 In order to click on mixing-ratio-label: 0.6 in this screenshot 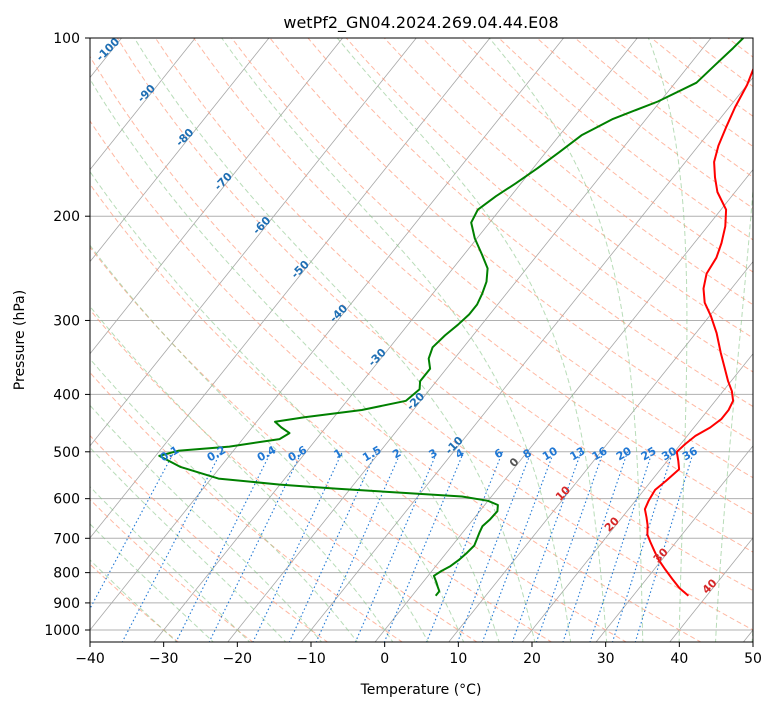, I will do `click(298, 453)`.